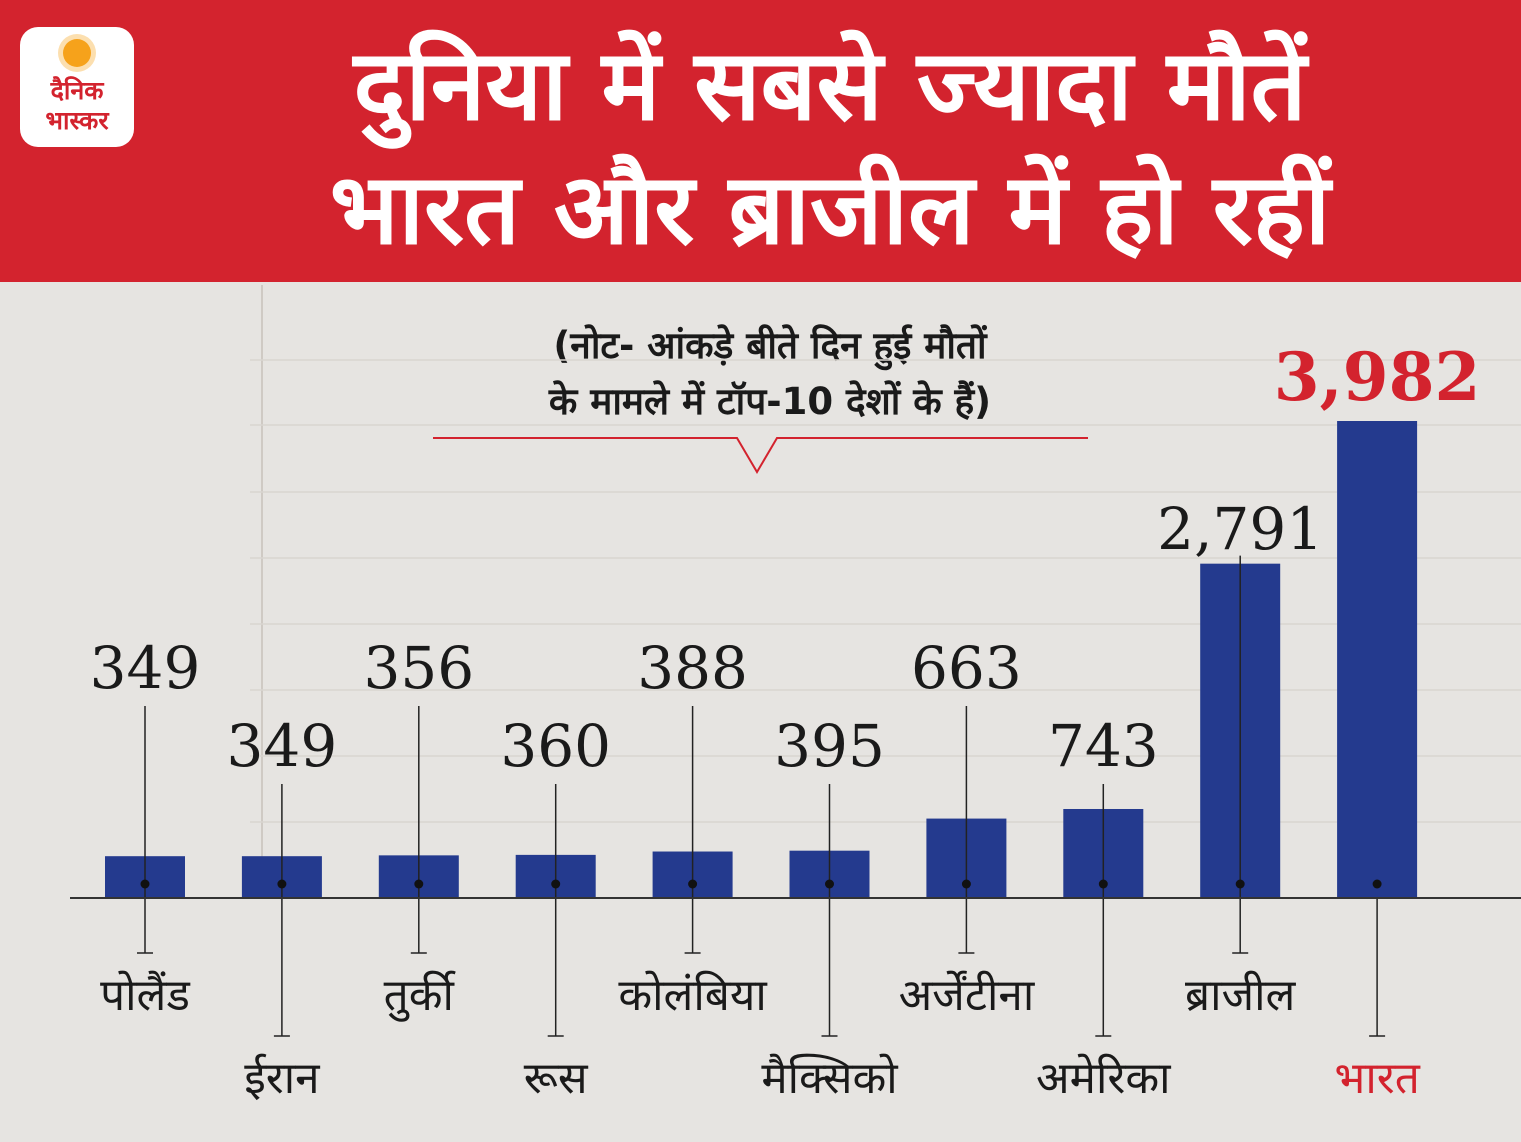 The height and width of the screenshot is (1142, 1521). Describe the element at coordinates (420, 996) in the screenshot. I see `category-label: तुर्की` at that location.